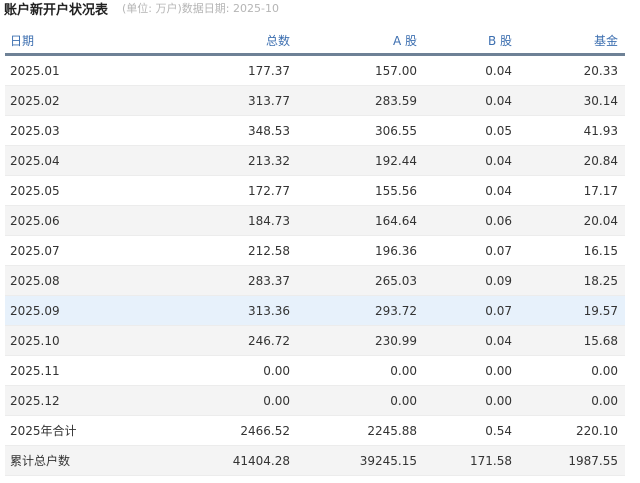 This screenshot has width=640, height=483. What do you see at coordinates (82, 130) in the screenshot?
I see `cell-date: 2025.03` at bounding box center [82, 130].